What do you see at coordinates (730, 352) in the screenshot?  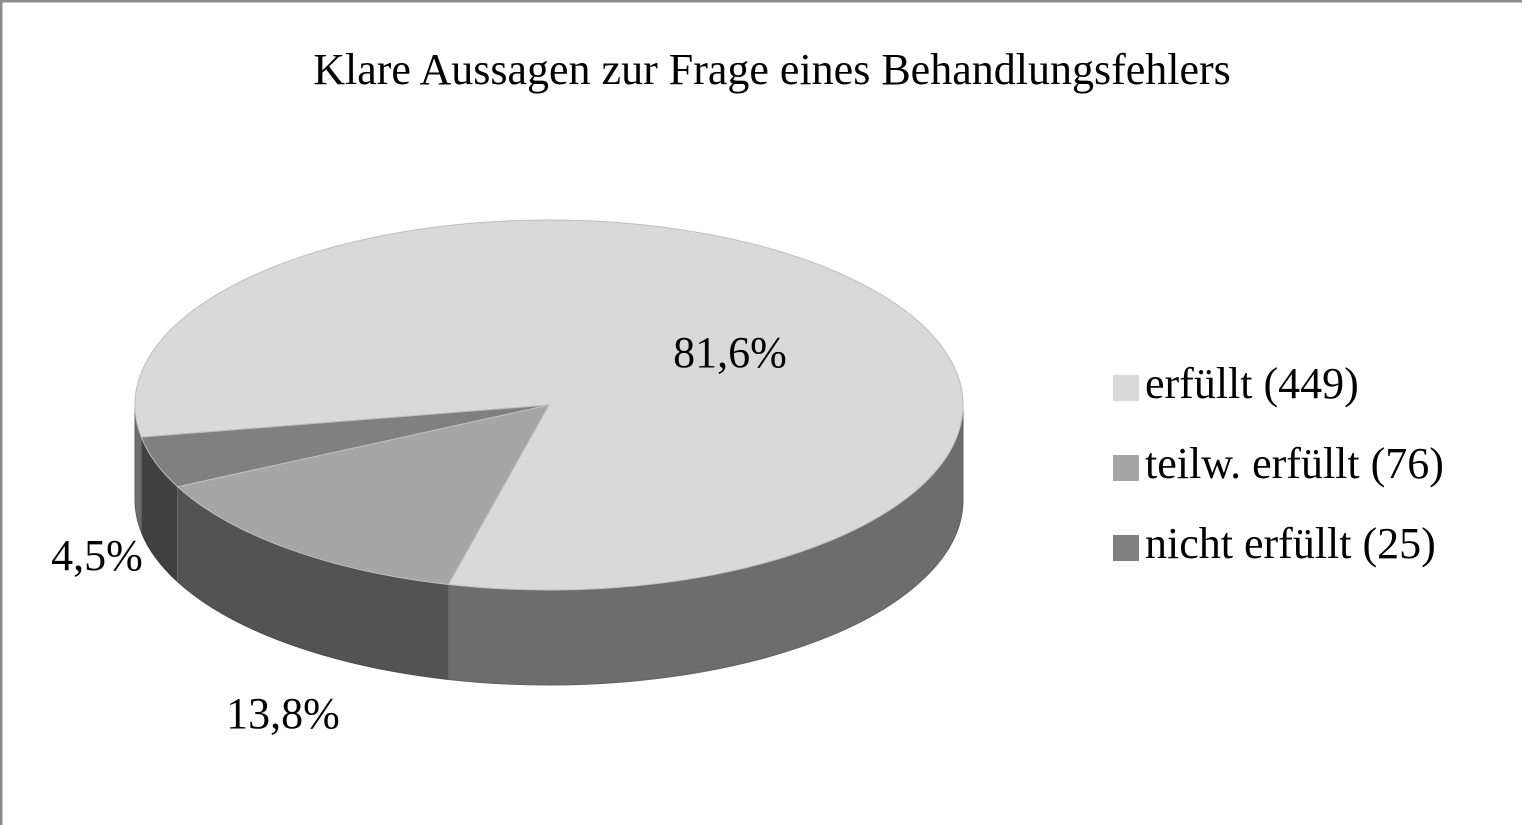 I see `data-label: 81,6%` at bounding box center [730, 352].